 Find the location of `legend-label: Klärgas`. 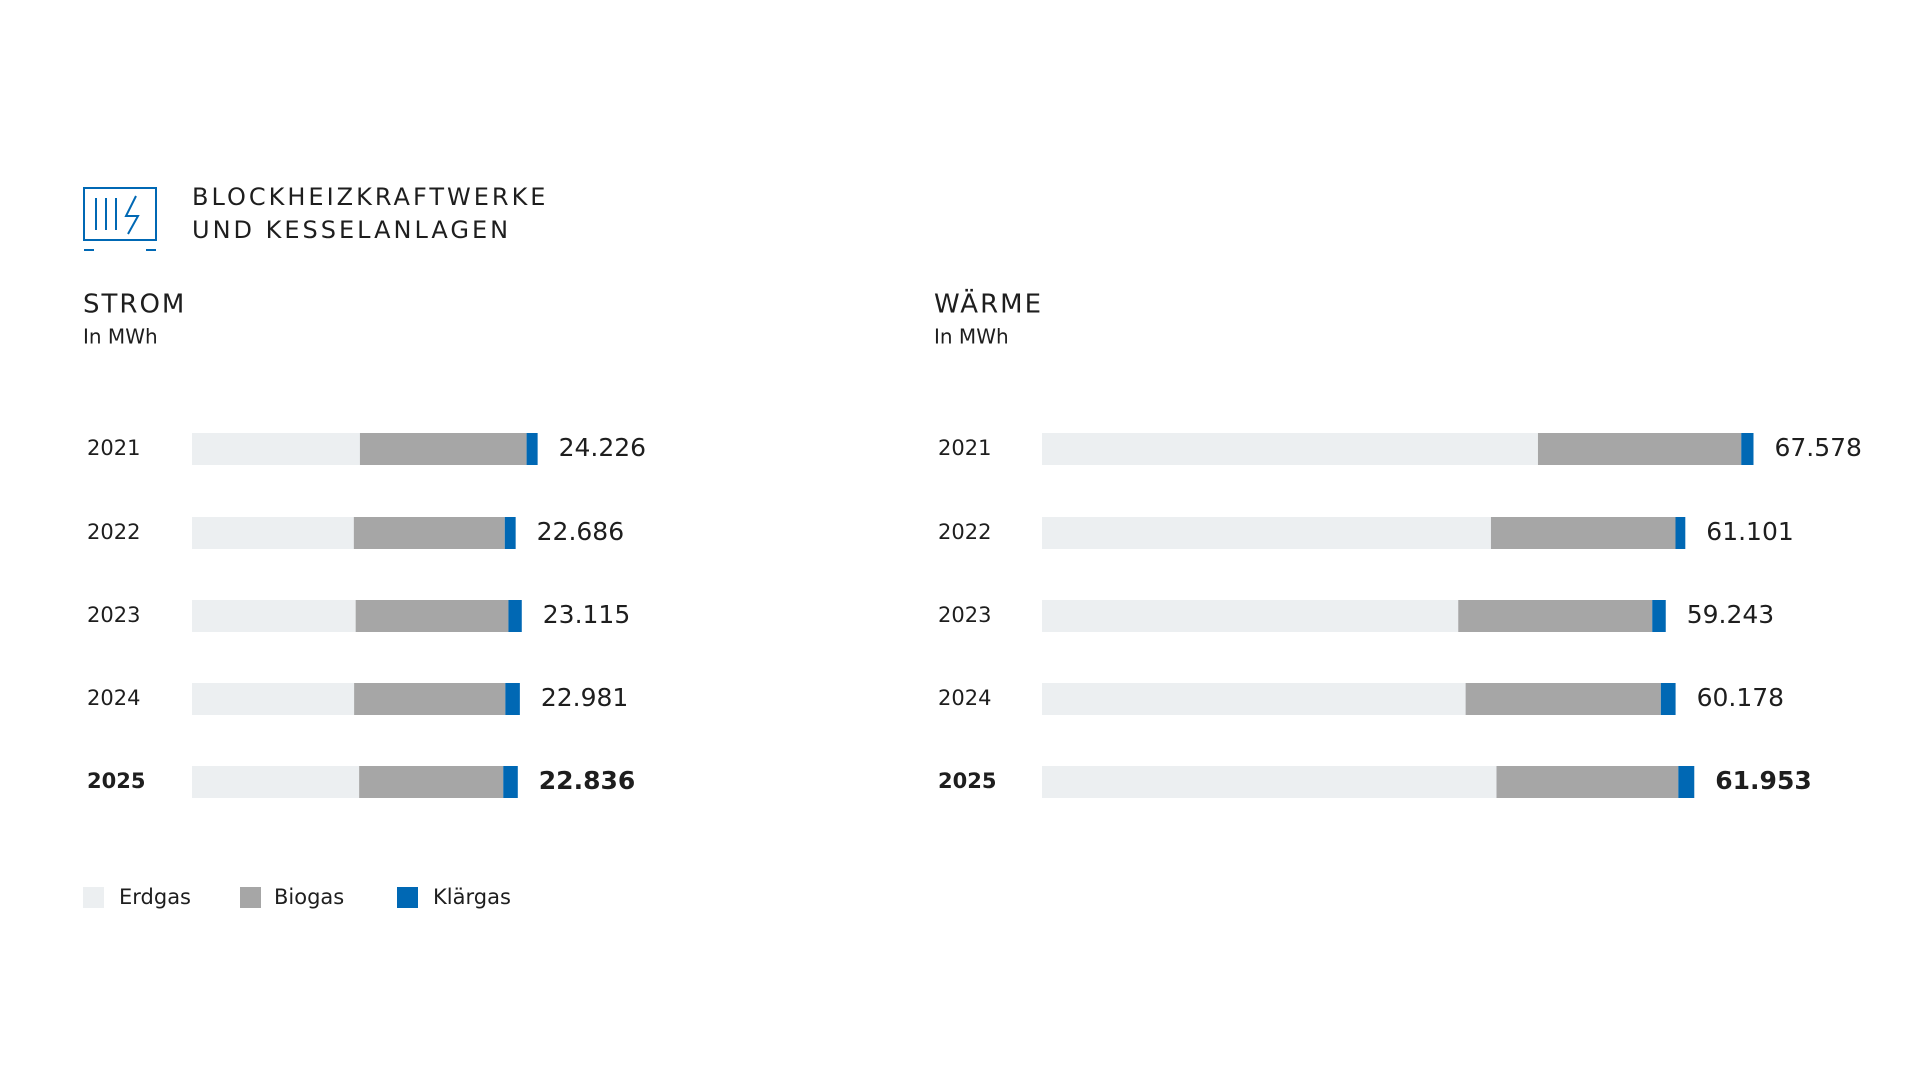

legend-label: Klärgas is located at coordinates (472, 897).